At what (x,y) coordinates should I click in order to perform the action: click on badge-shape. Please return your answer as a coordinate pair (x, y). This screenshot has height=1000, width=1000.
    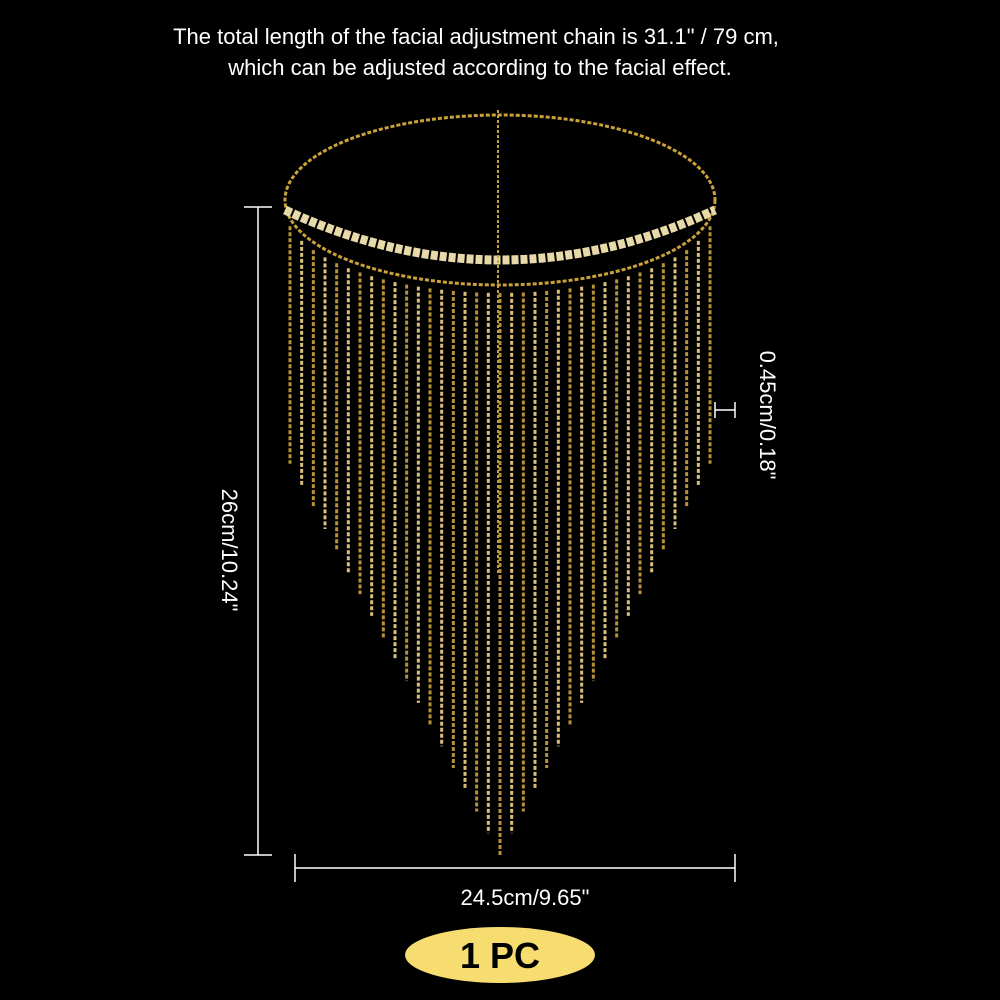
    Looking at the image, I should click on (500, 955).